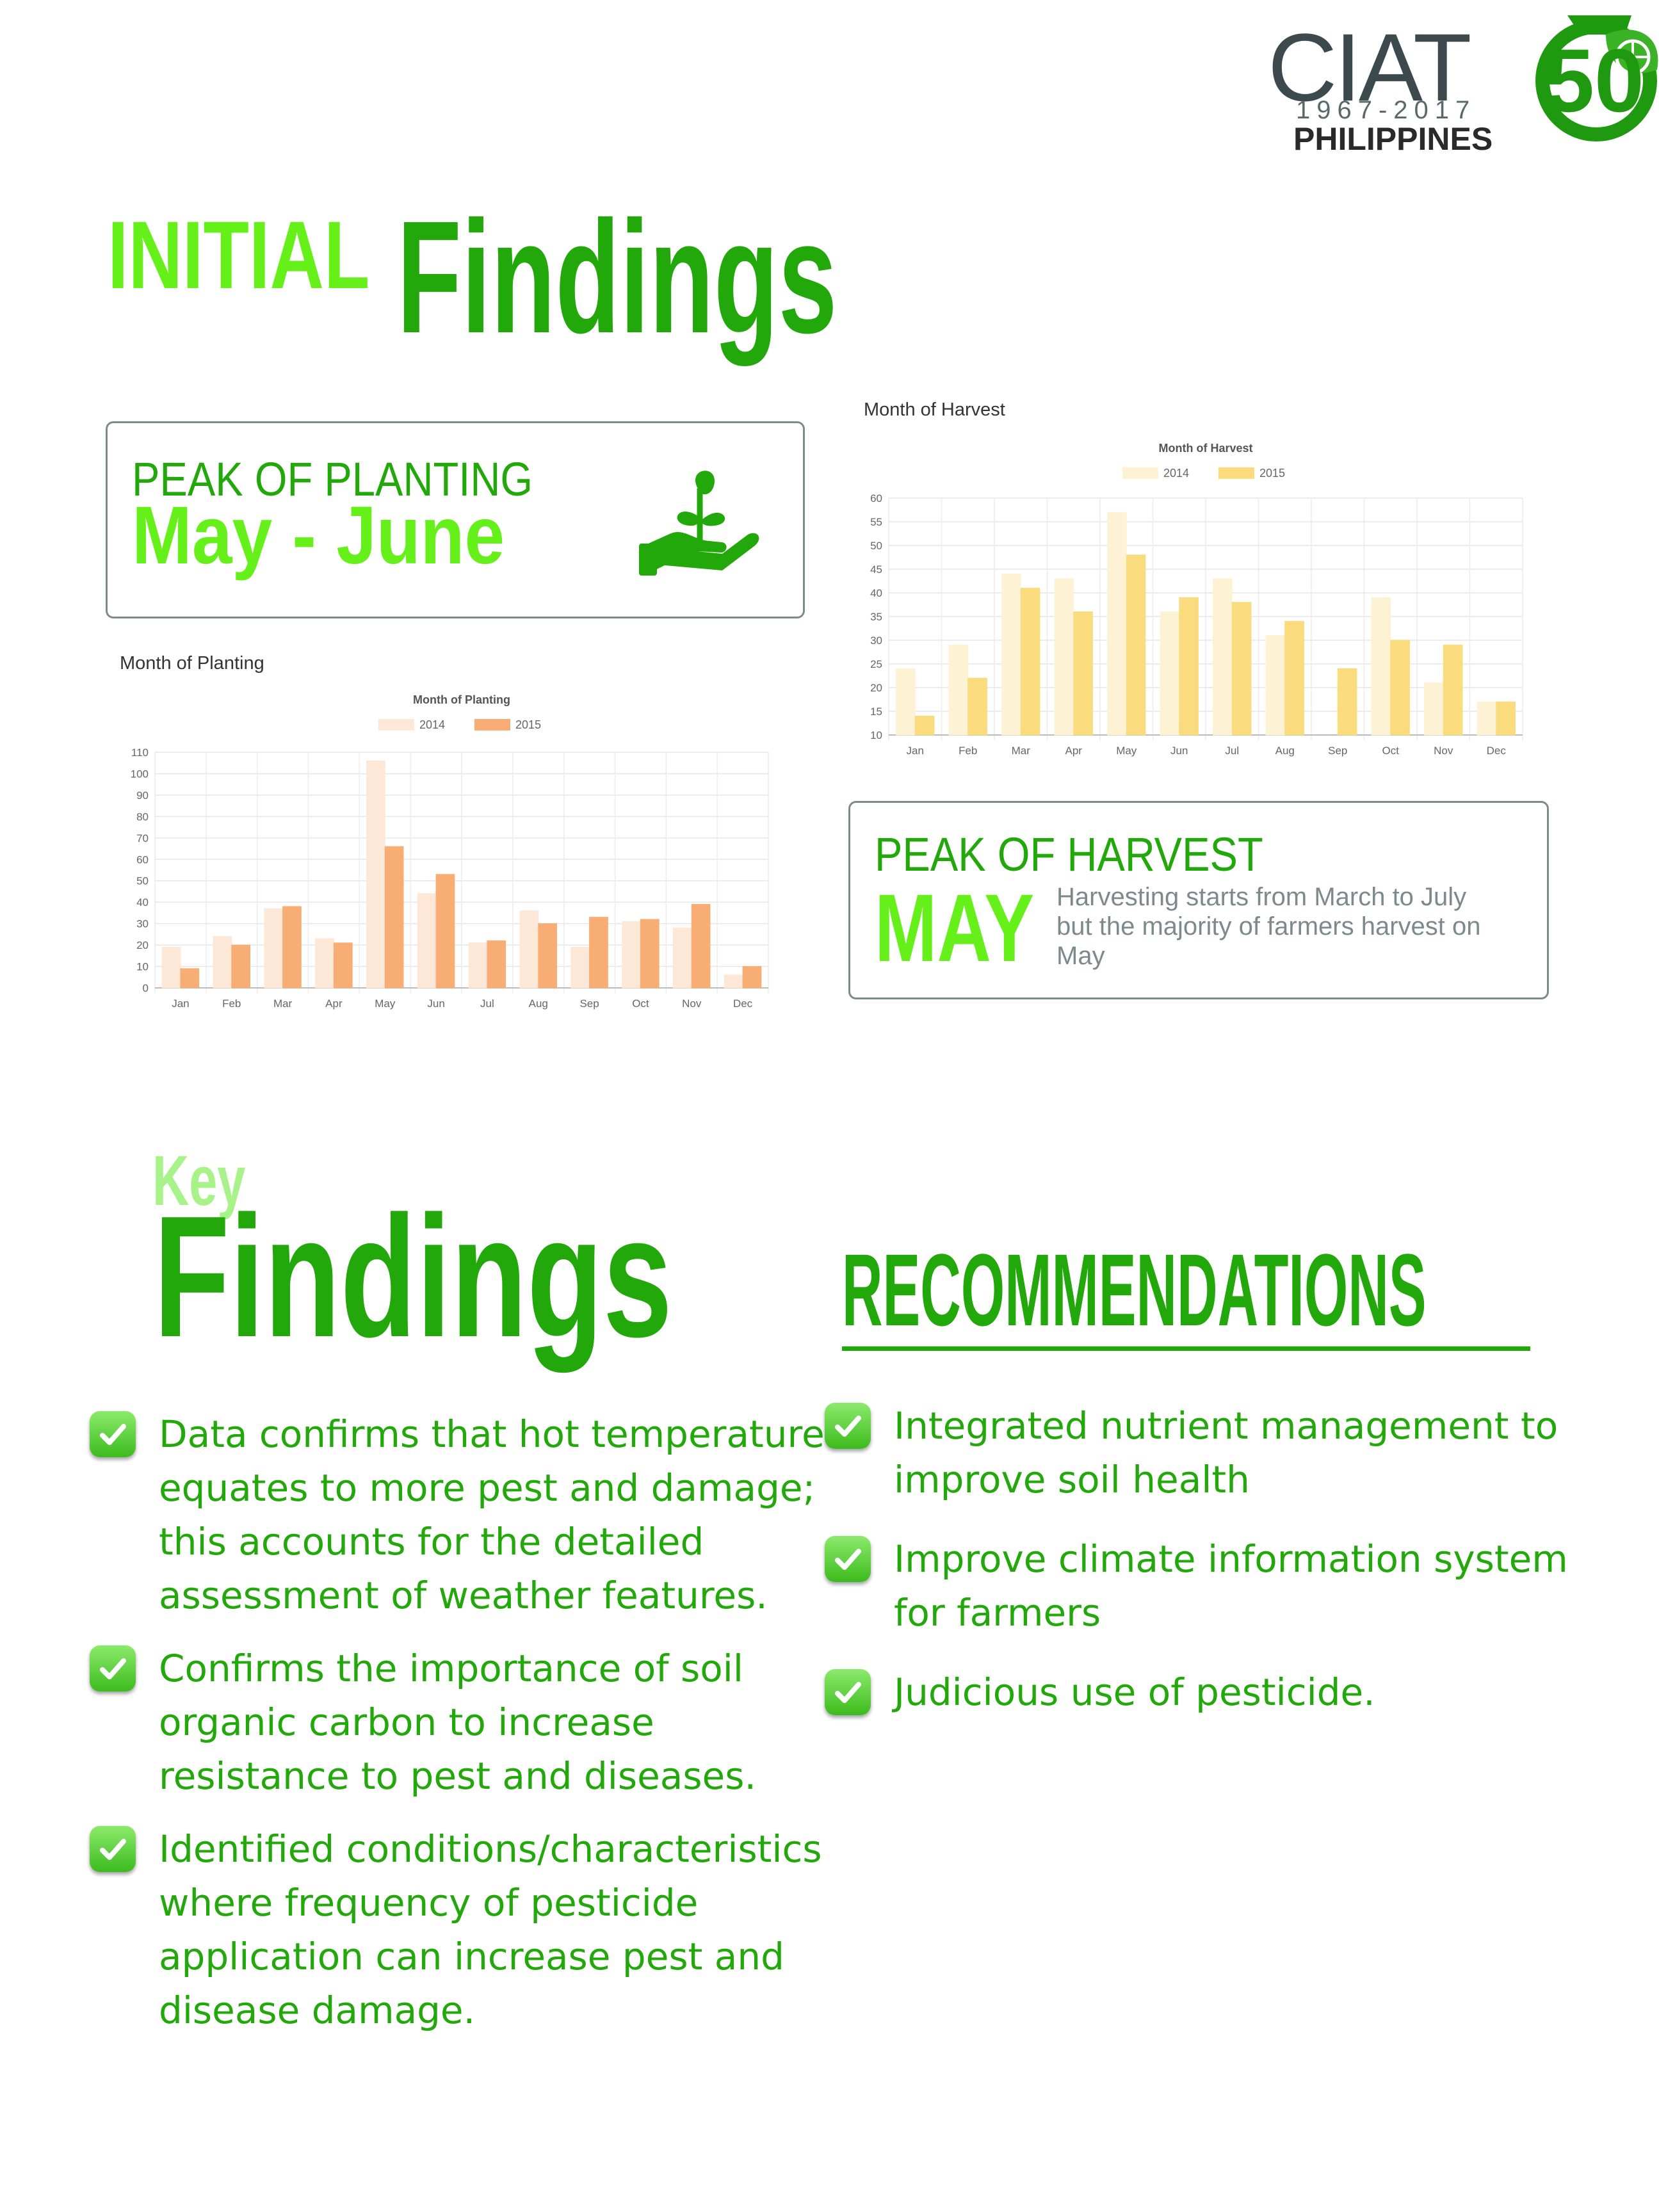  I want to click on y-tick-label: 25, so click(876, 664).